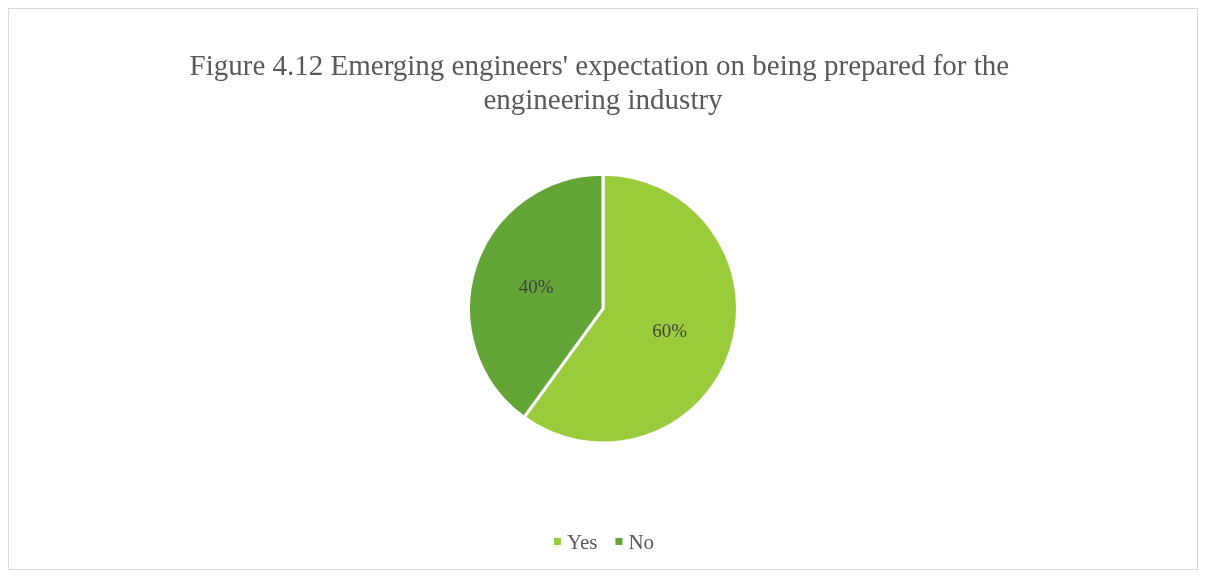 The width and height of the screenshot is (1210, 580). What do you see at coordinates (641, 541) in the screenshot?
I see `legend-label: No` at bounding box center [641, 541].